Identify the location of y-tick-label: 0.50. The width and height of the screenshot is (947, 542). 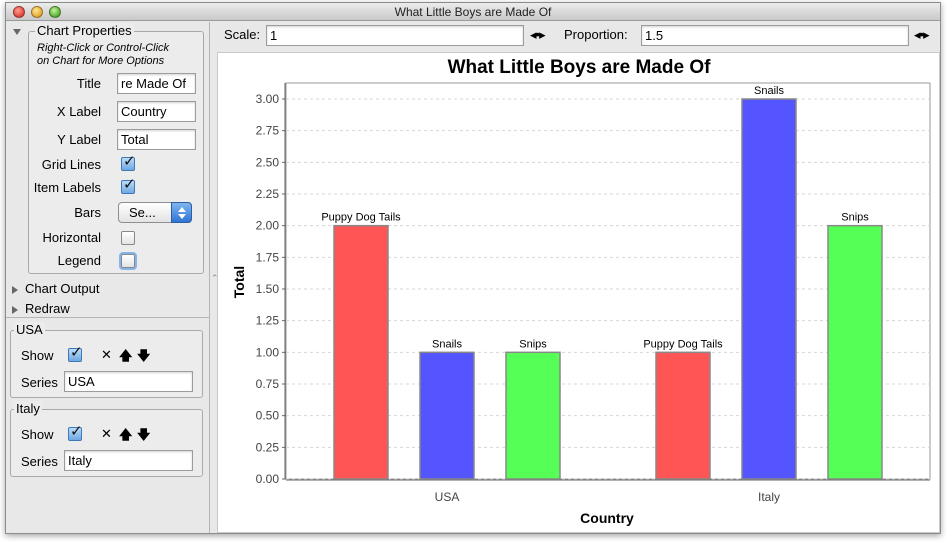
(268, 416).